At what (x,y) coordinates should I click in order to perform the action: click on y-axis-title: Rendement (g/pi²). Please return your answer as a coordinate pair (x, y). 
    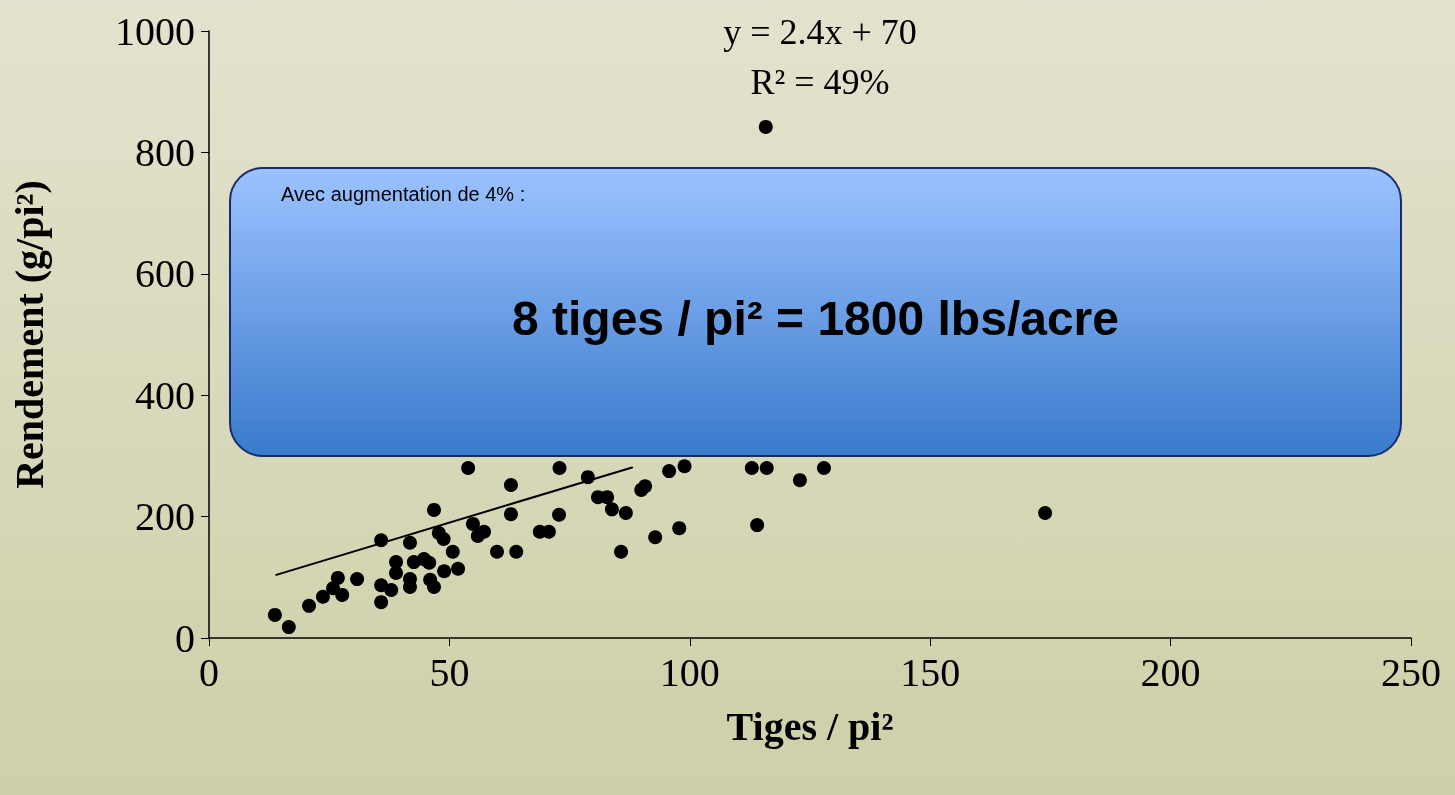
    Looking at the image, I should click on (29, 334).